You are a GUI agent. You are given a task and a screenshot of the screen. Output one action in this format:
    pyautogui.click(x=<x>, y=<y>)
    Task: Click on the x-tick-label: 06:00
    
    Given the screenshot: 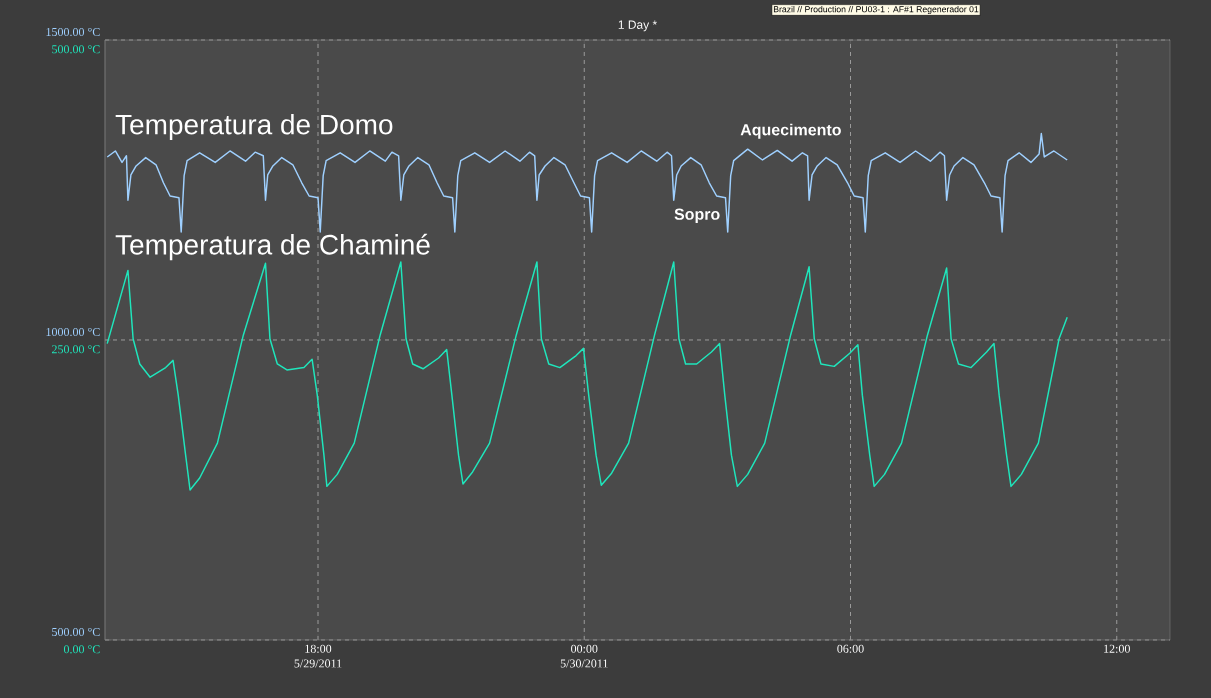 What is the action you would take?
    pyautogui.click(x=850, y=648)
    